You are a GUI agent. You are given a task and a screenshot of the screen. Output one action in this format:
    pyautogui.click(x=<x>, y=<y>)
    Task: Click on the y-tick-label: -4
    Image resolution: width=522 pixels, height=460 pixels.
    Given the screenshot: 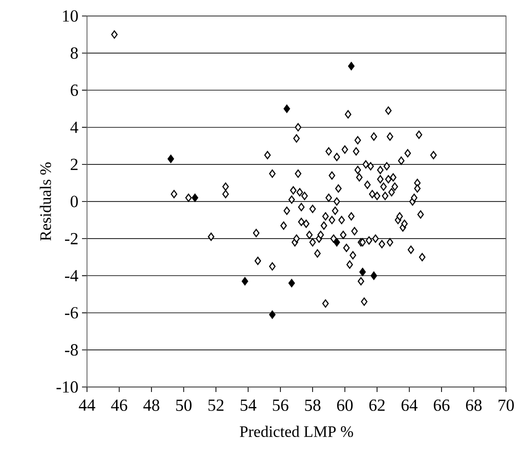 What is the action you would take?
    pyautogui.click(x=71, y=276)
    